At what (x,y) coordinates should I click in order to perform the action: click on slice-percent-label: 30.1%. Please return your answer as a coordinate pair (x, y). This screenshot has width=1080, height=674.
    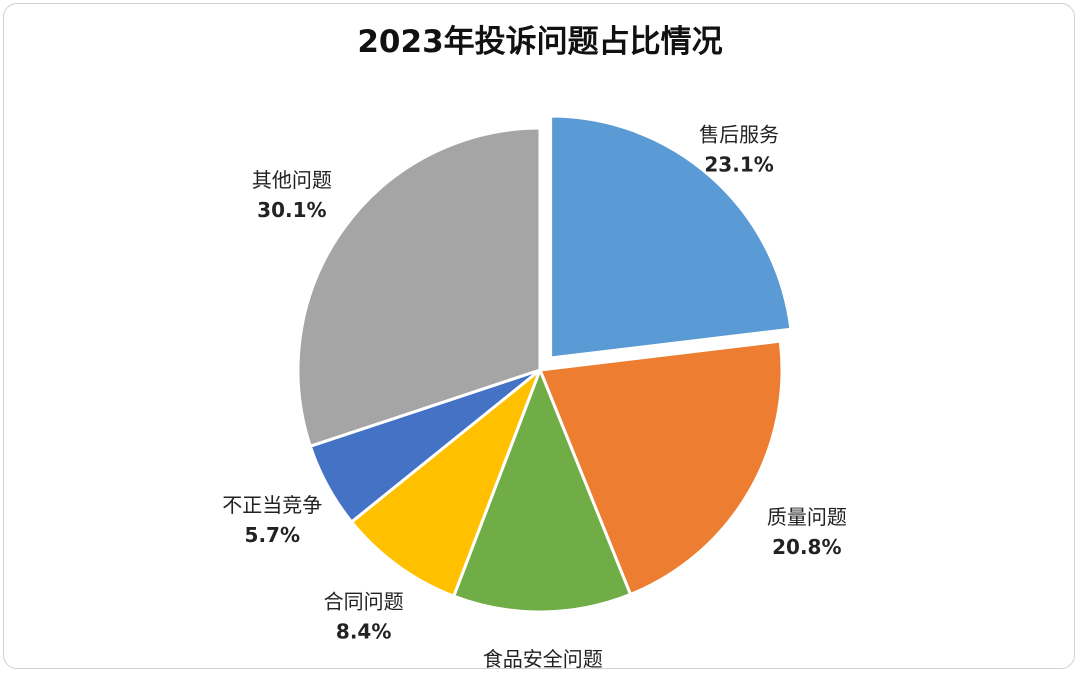
    Looking at the image, I should click on (291, 210).